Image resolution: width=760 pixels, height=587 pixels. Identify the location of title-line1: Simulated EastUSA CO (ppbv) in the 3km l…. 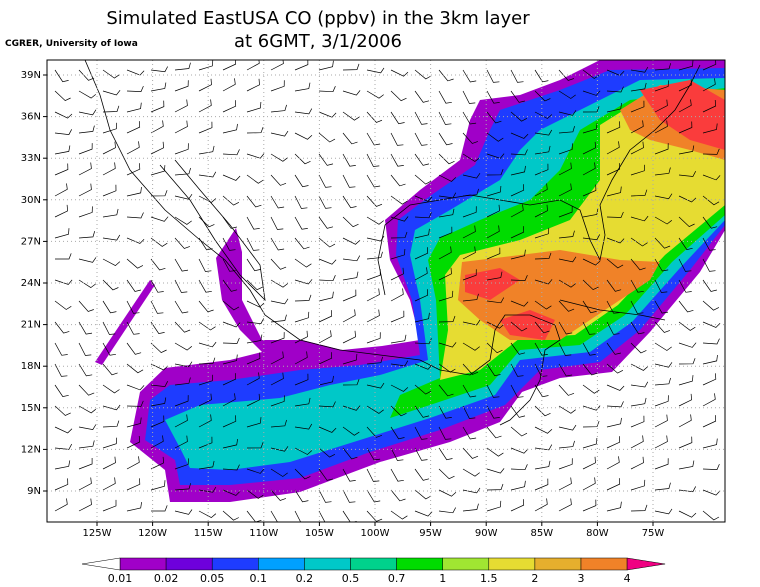
(318, 18).